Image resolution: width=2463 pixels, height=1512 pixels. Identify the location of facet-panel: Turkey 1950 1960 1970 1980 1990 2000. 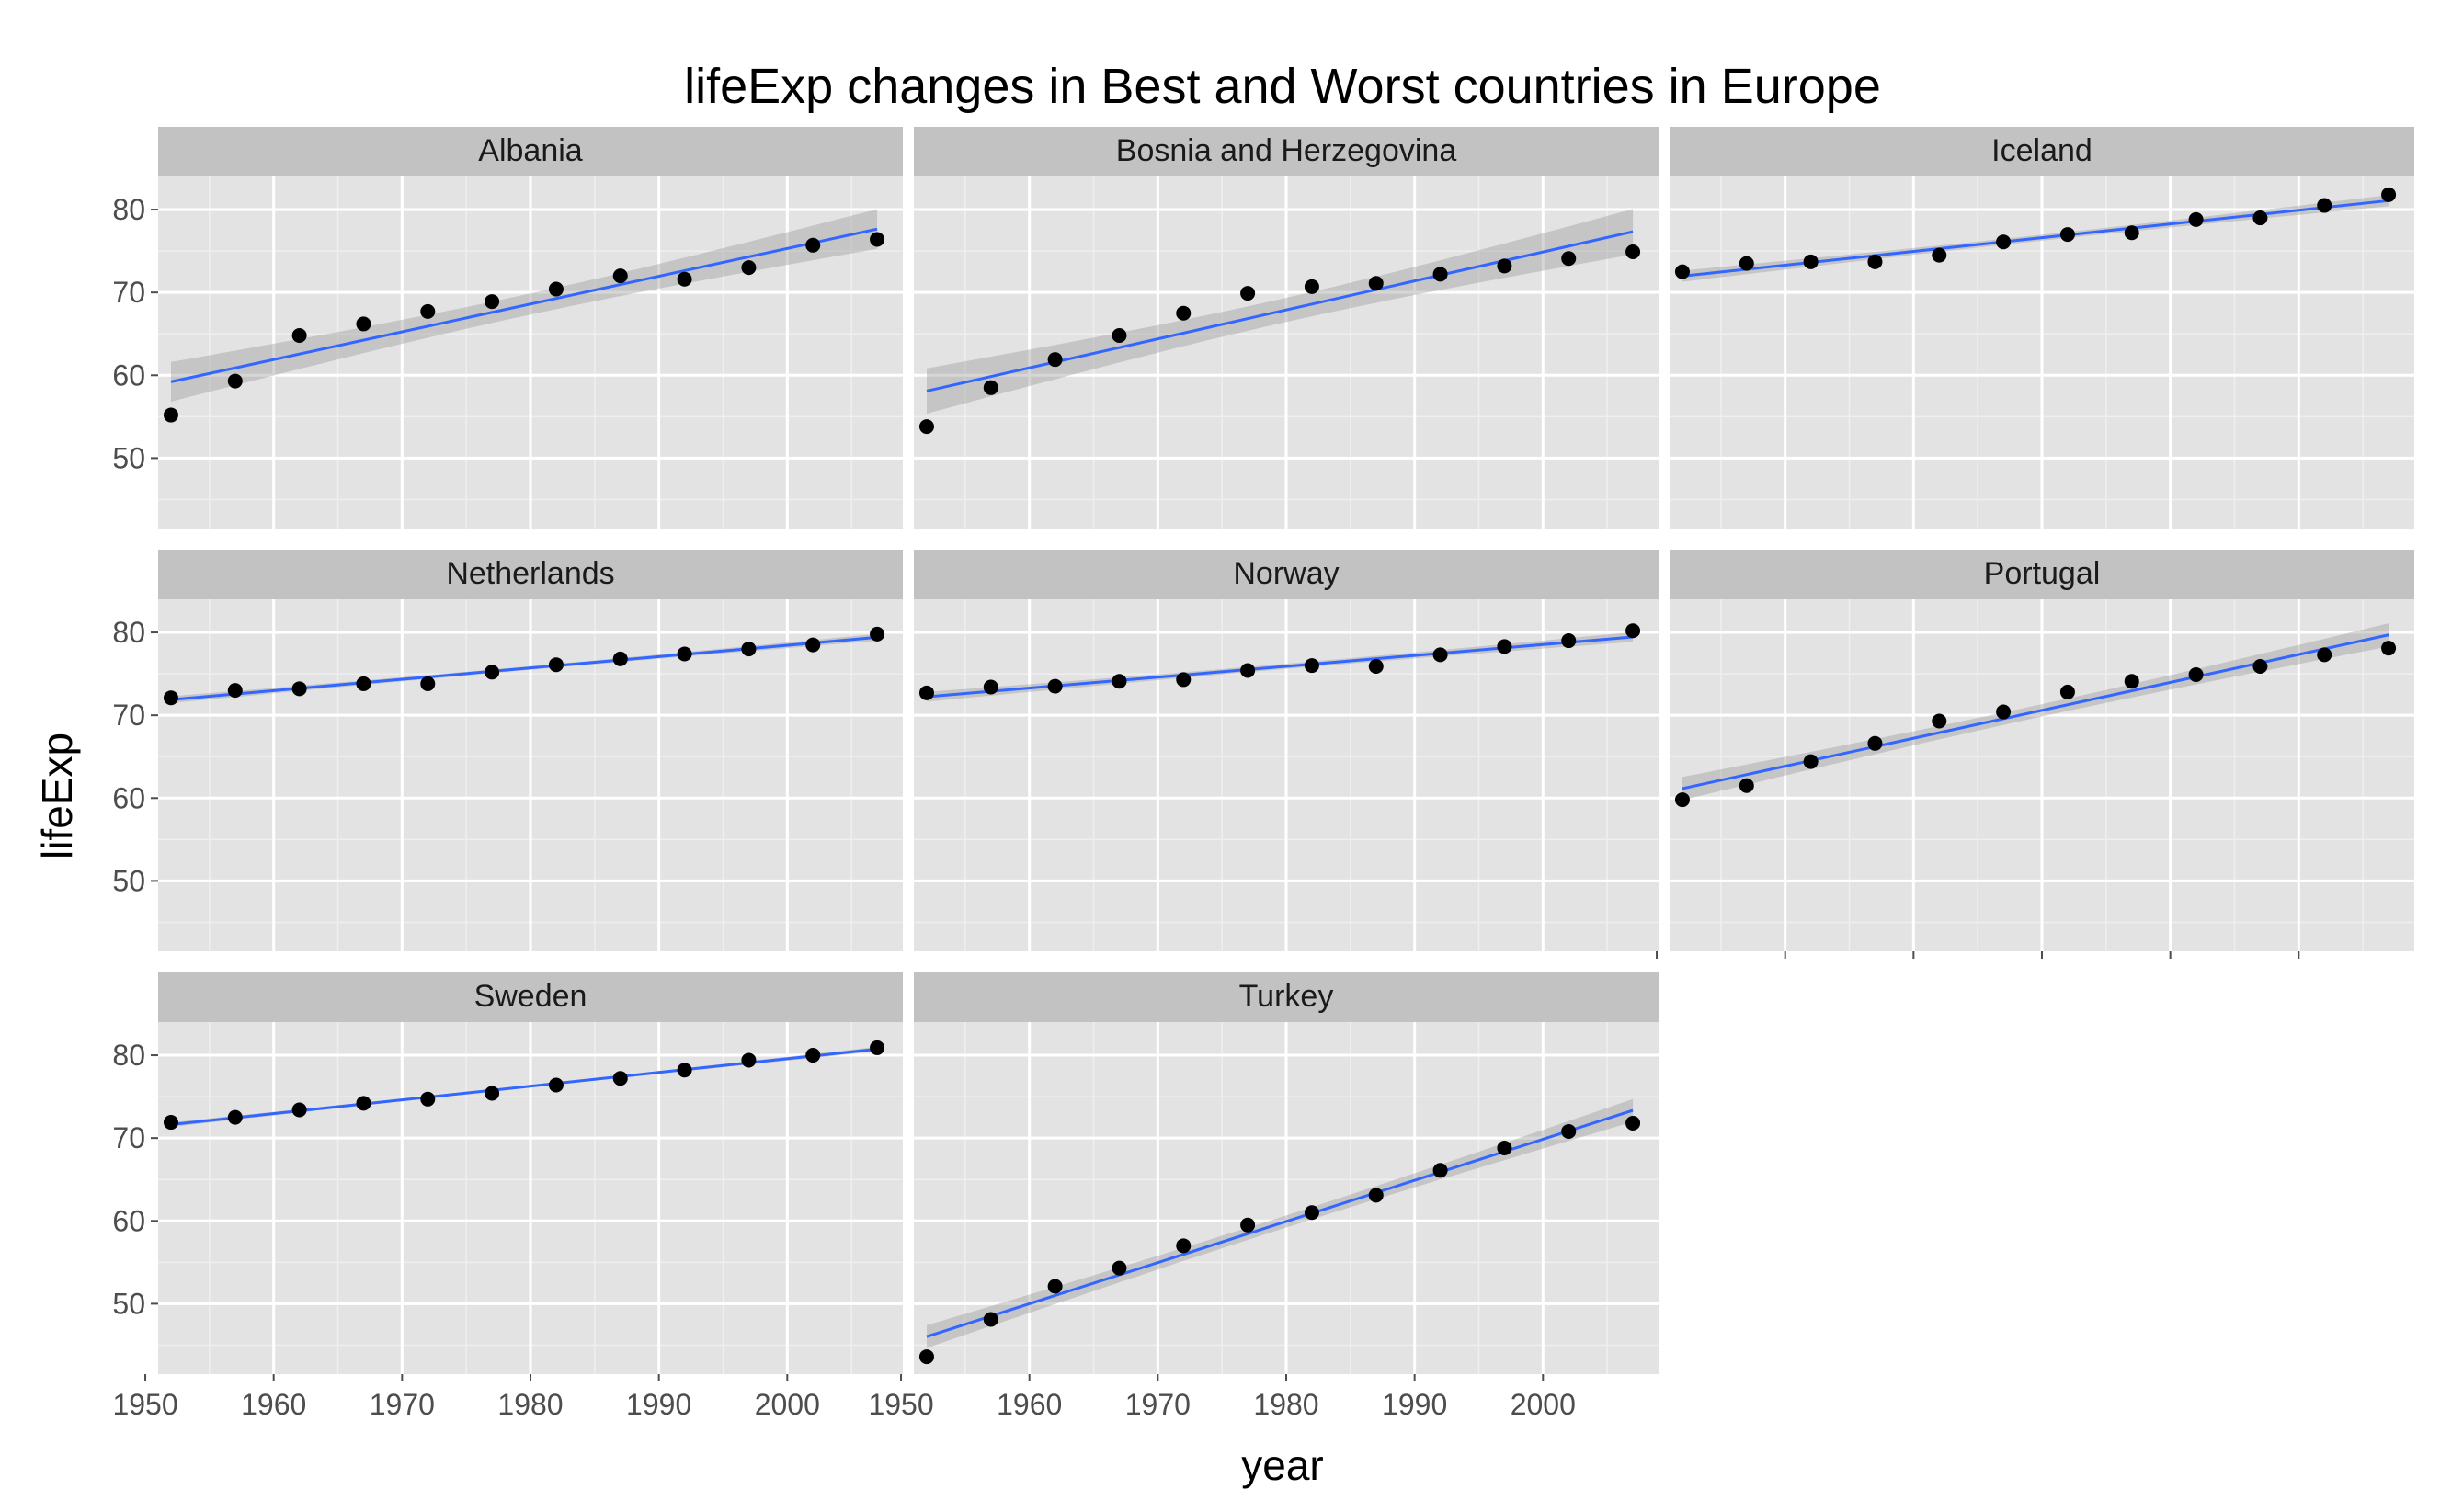
(1263, 1196).